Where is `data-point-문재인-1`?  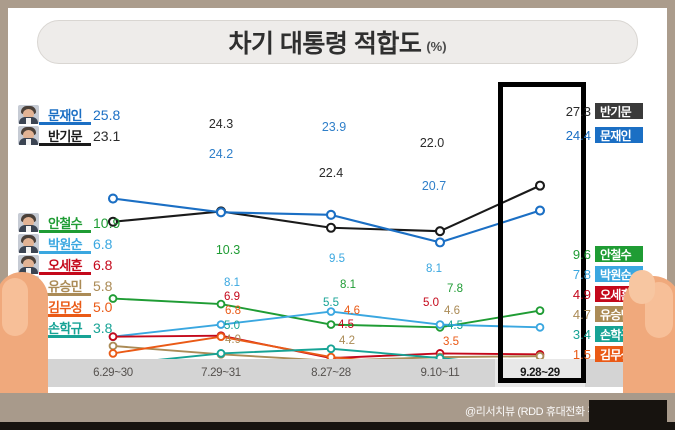 data-point-문재인-1 is located at coordinates (221, 212).